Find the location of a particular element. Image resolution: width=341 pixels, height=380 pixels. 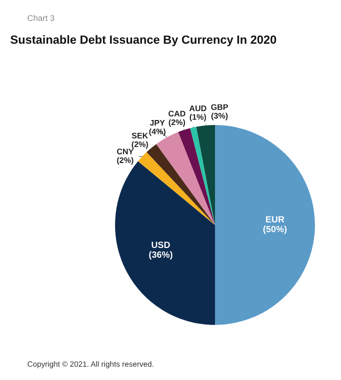

data-label: (50%) is located at coordinates (275, 230).